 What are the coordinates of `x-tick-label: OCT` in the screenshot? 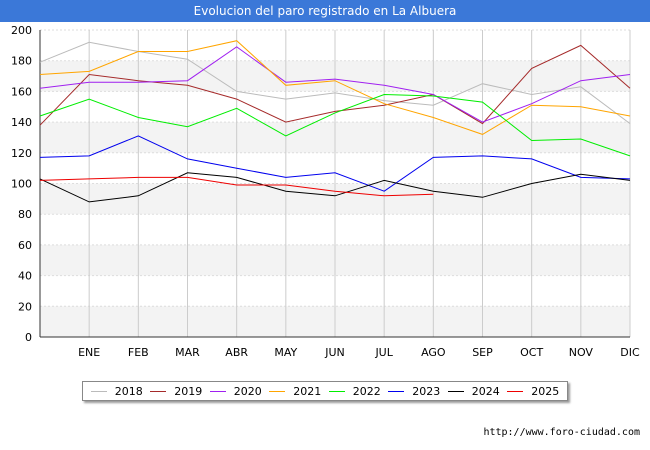 It's located at (531, 352).